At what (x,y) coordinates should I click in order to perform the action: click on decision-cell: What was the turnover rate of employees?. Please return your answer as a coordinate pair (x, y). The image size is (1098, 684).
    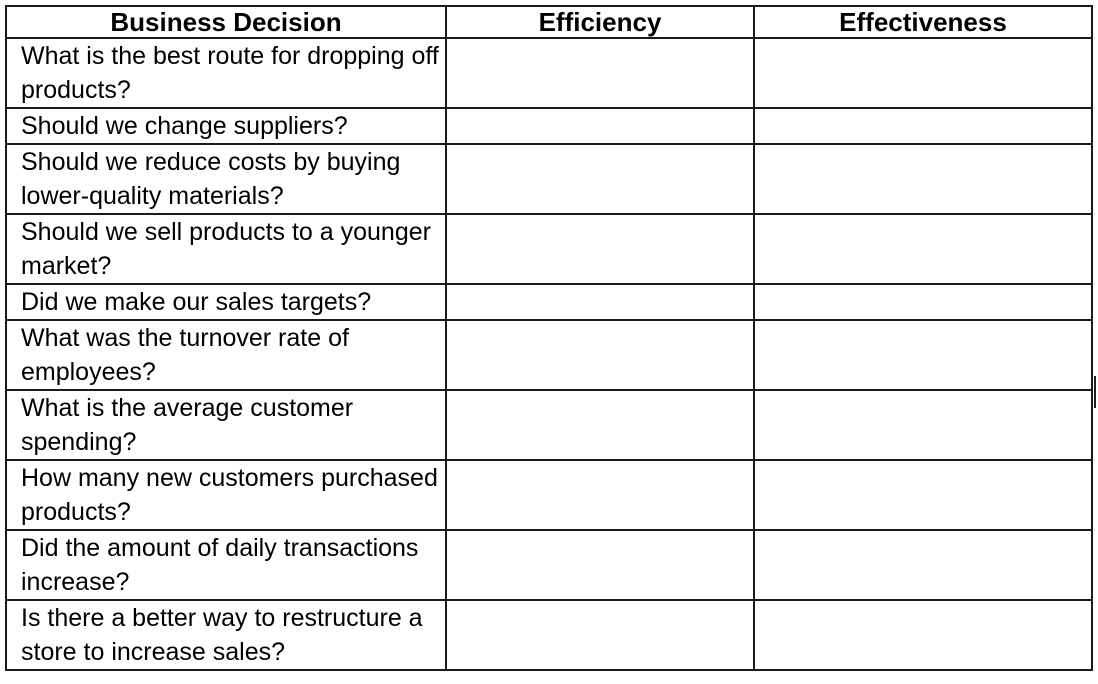
    Looking at the image, I should click on (226, 355).